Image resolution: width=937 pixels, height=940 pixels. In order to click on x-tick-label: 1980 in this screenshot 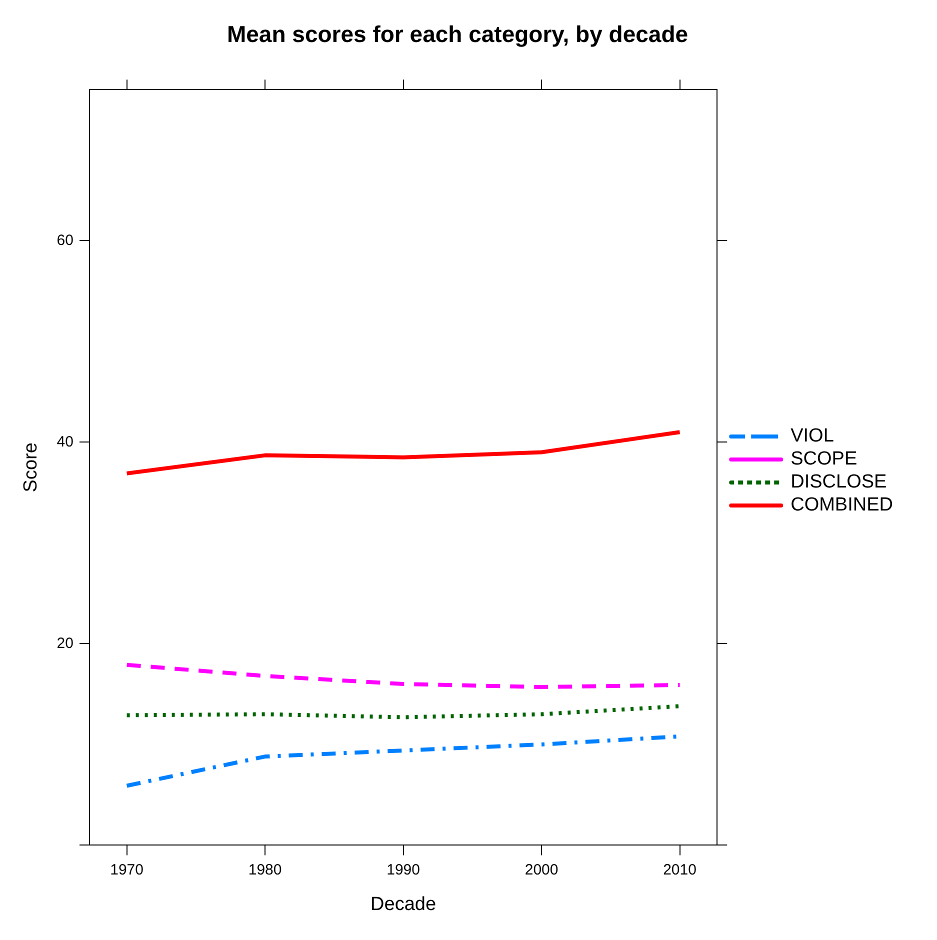, I will do `click(265, 869)`.